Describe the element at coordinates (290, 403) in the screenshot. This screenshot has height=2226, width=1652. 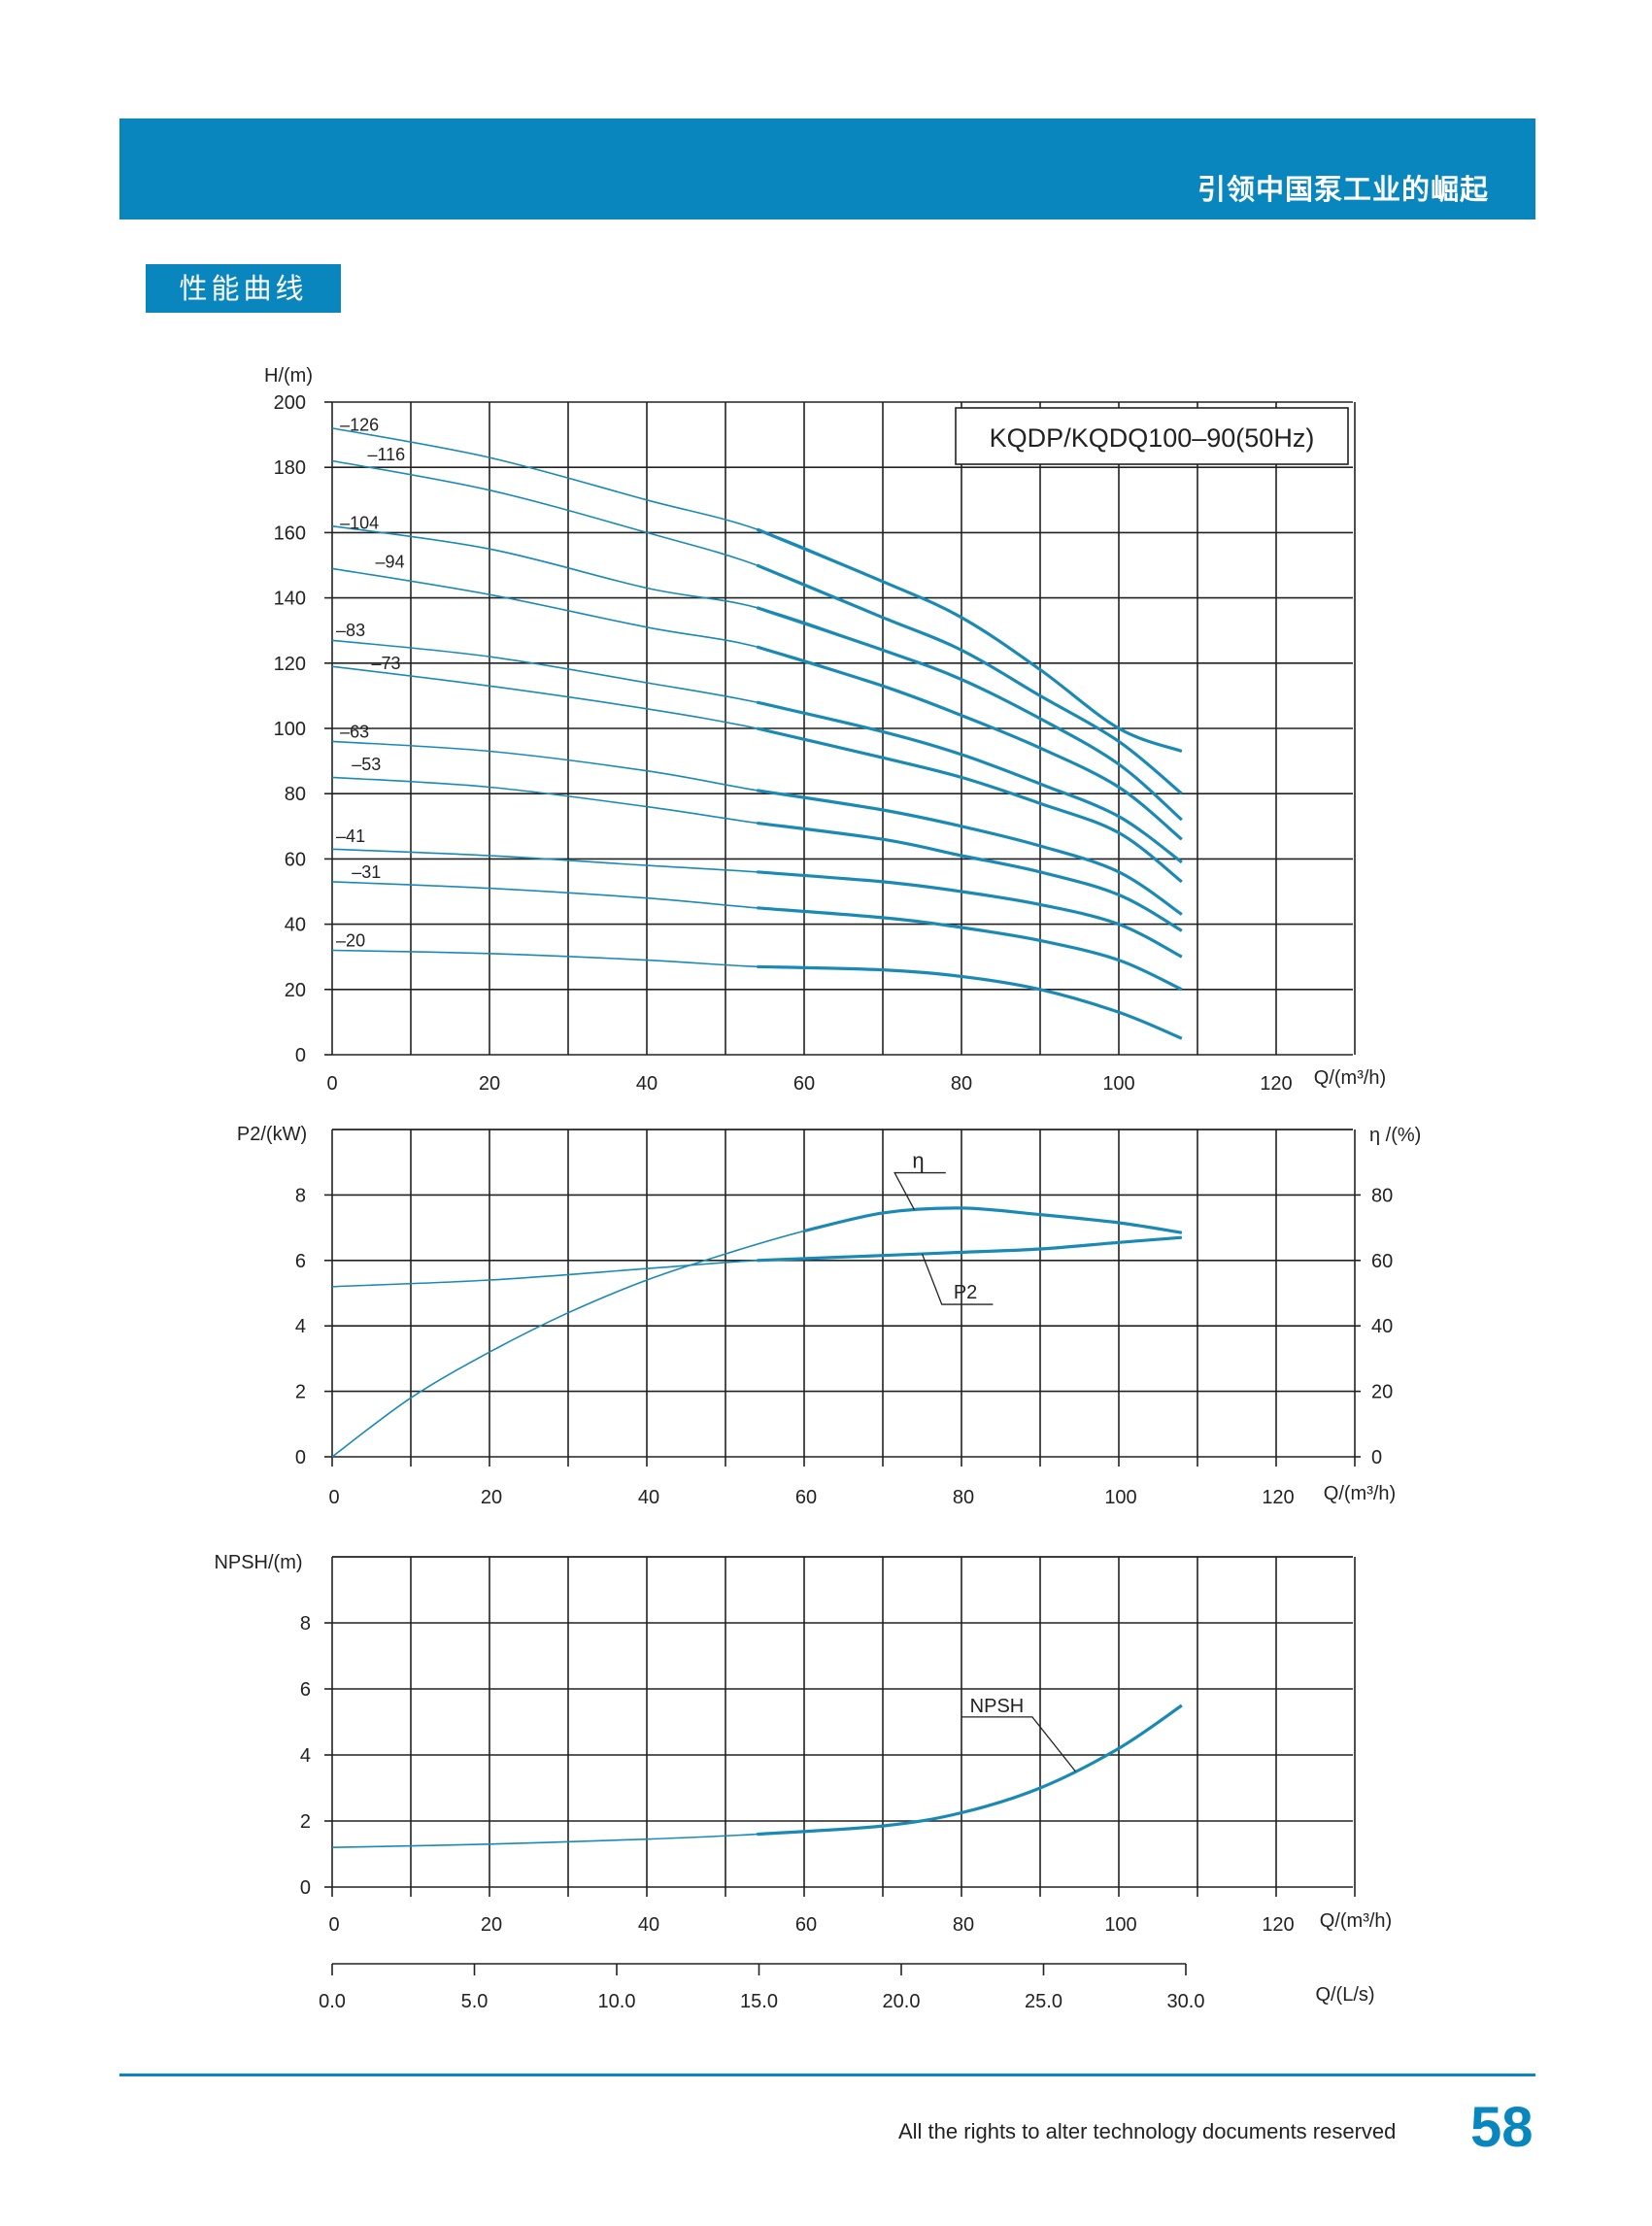
I see `h-y-tick-label: 200` at that location.